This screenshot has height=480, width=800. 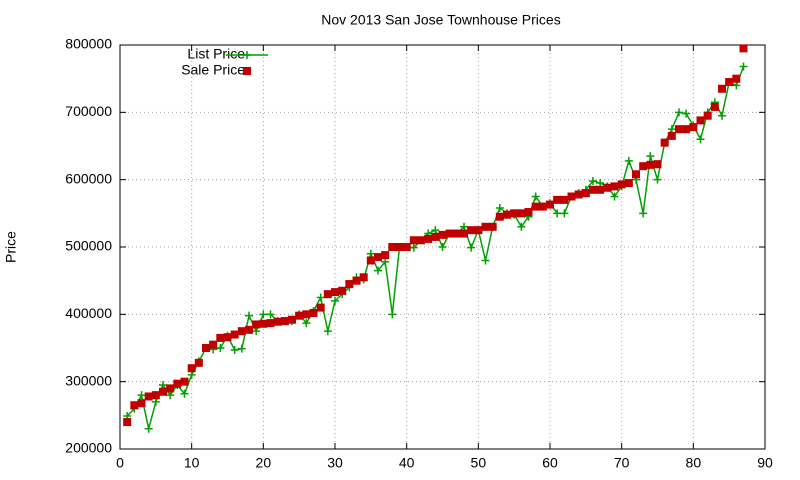 What do you see at coordinates (440, 20) in the screenshot?
I see `chart-title: Nov 2013 San Jose Townhouse Prices` at bounding box center [440, 20].